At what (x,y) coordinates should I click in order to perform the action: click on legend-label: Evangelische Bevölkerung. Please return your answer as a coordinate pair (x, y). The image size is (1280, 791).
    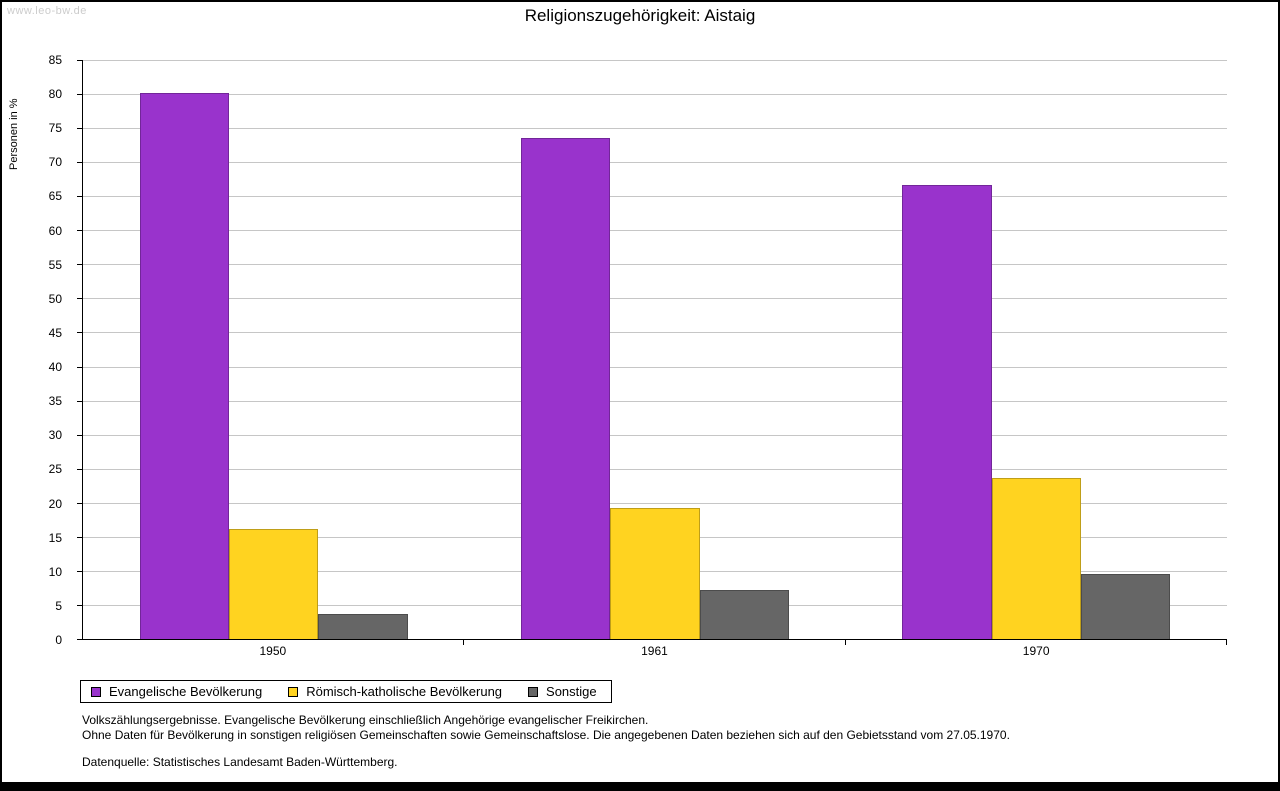
    Looking at the image, I should click on (186, 691).